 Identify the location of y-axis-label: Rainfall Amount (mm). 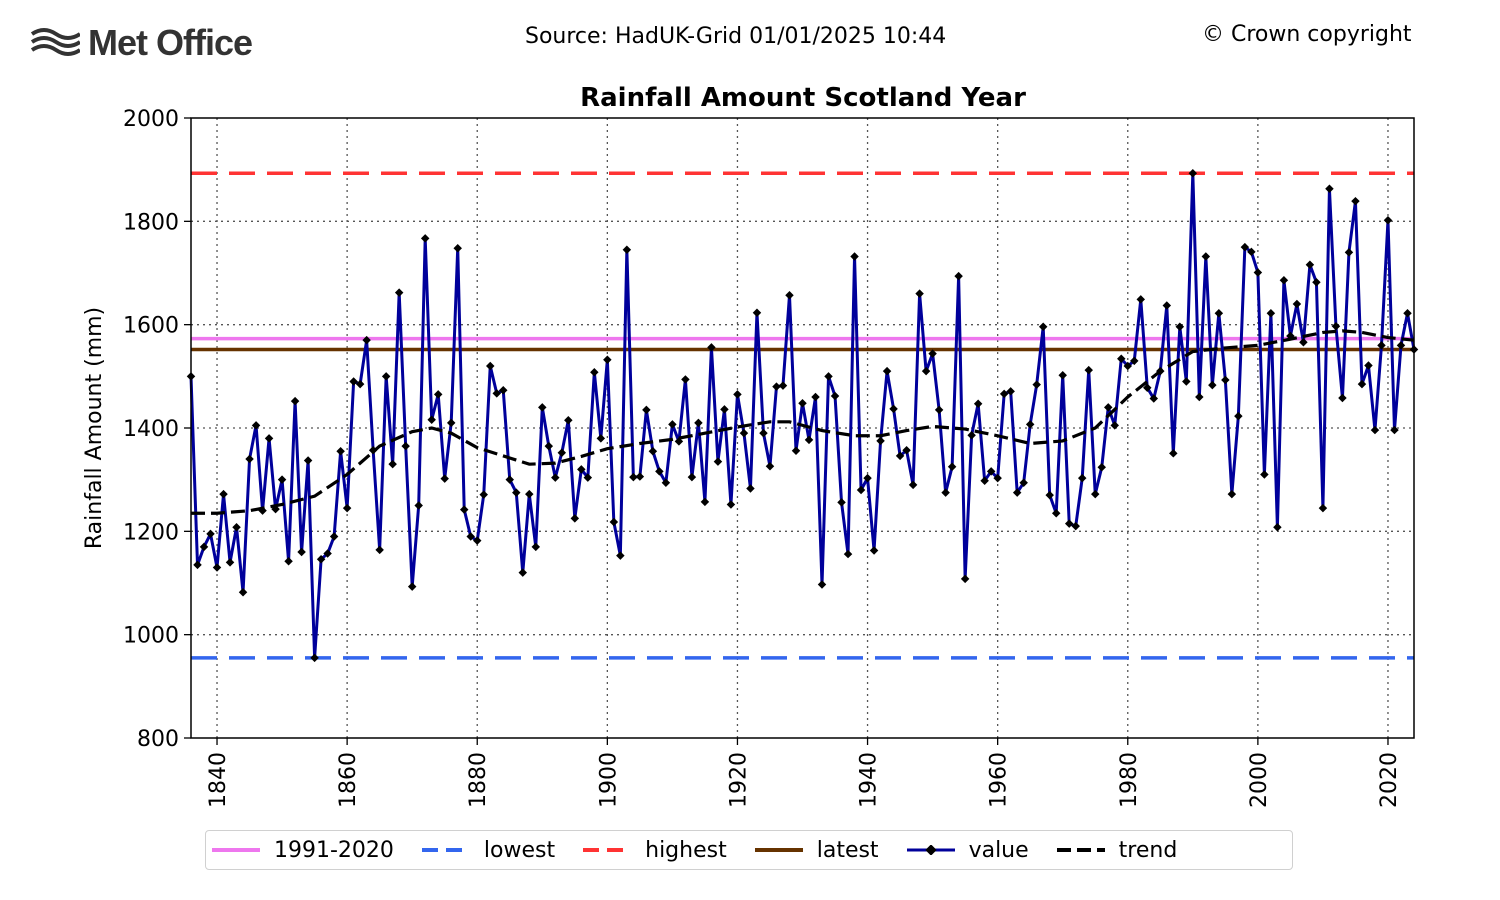
(94, 428).